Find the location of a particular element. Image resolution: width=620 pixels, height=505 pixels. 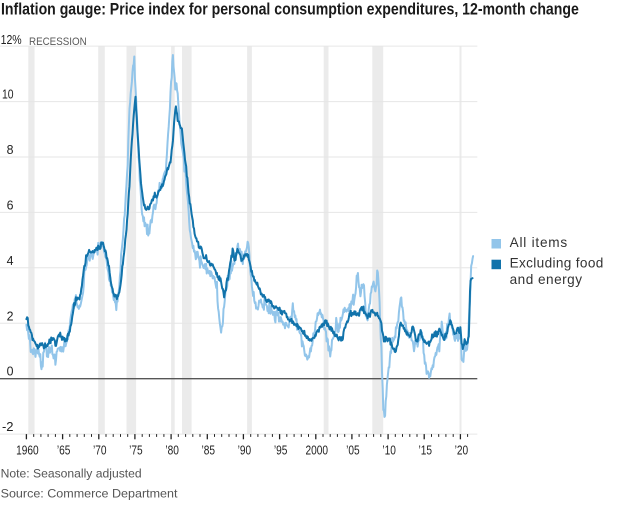

svg-text: ’95 is located at coordinates (281, 450).